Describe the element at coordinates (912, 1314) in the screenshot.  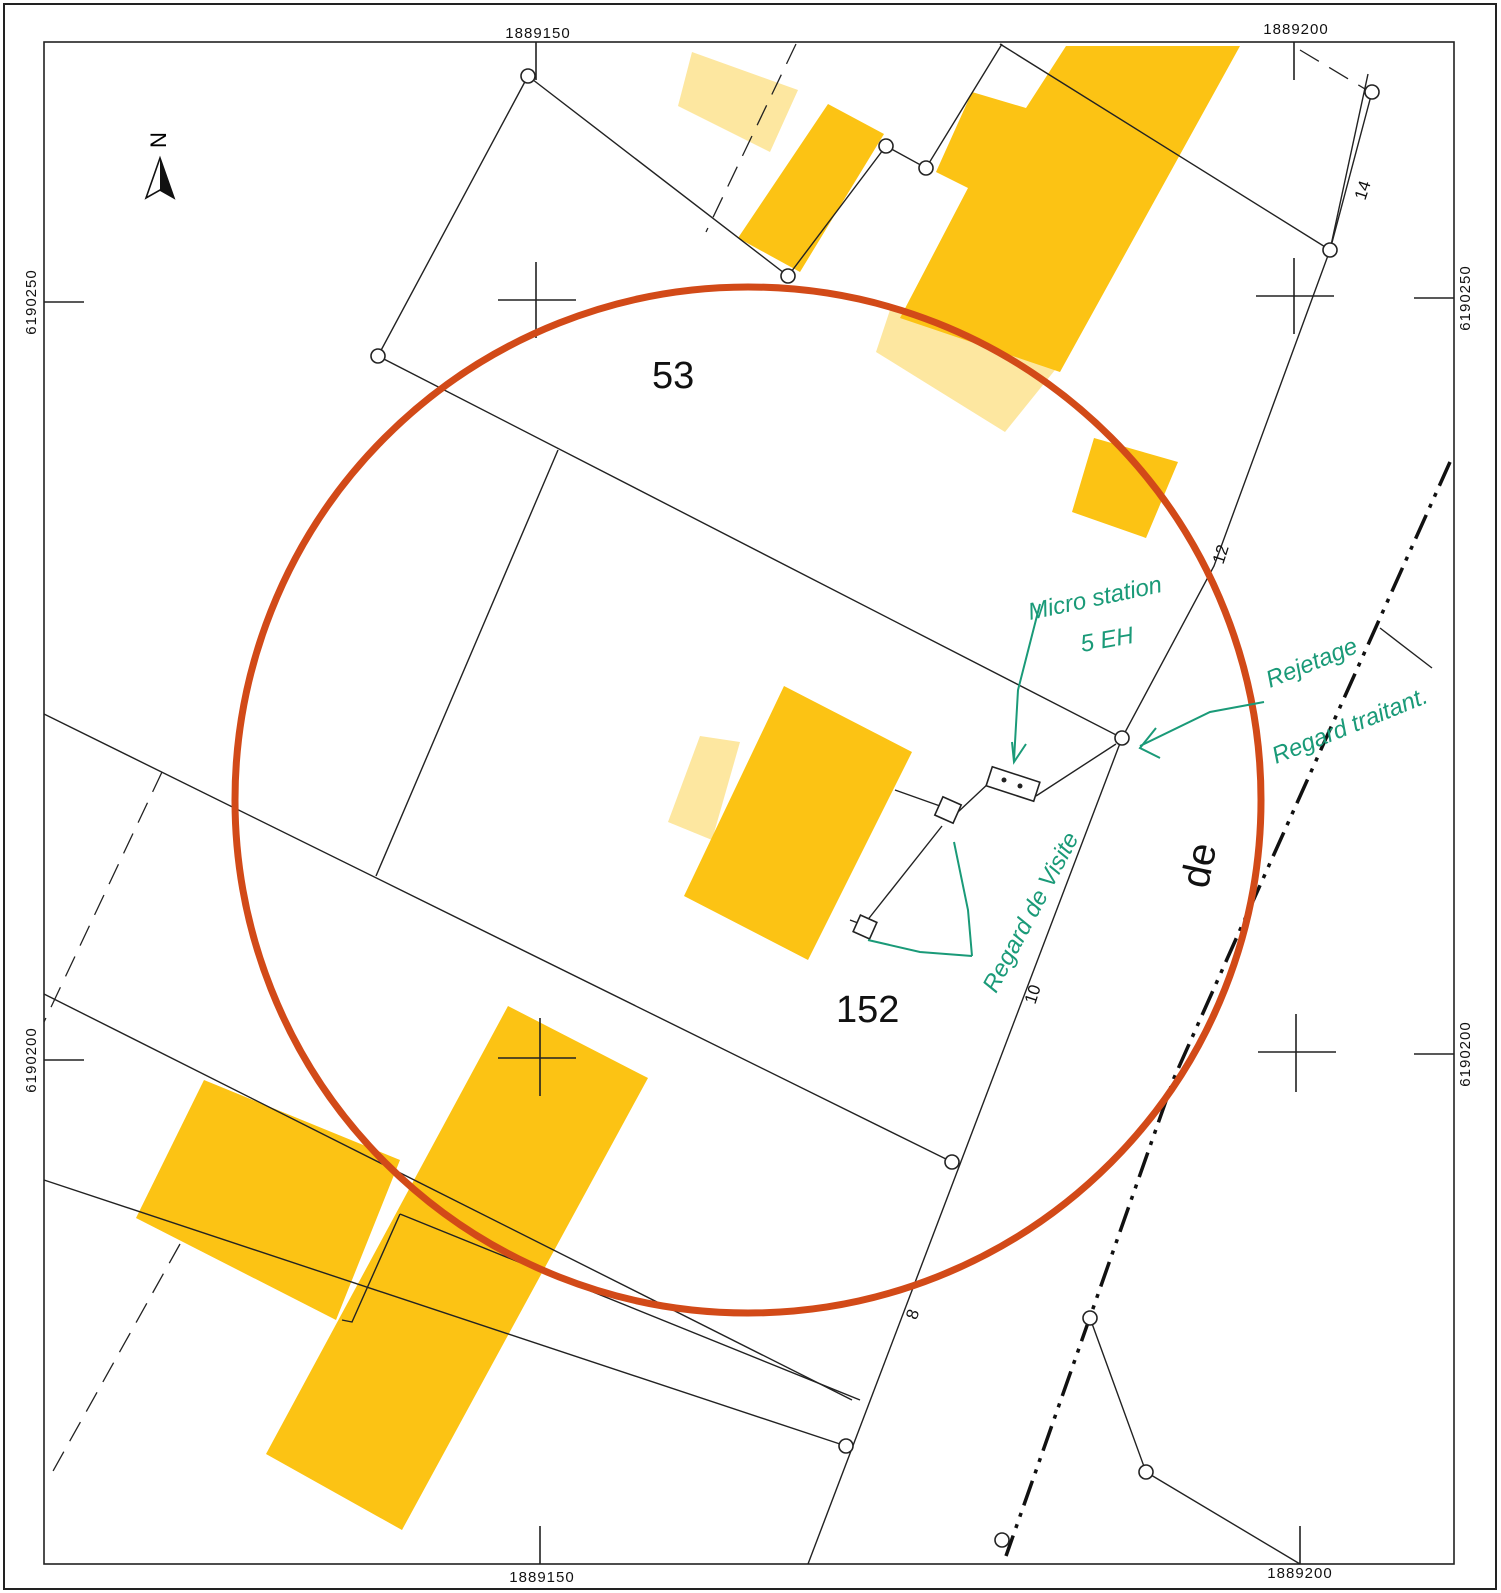
I see `street-number: 8` at that location.